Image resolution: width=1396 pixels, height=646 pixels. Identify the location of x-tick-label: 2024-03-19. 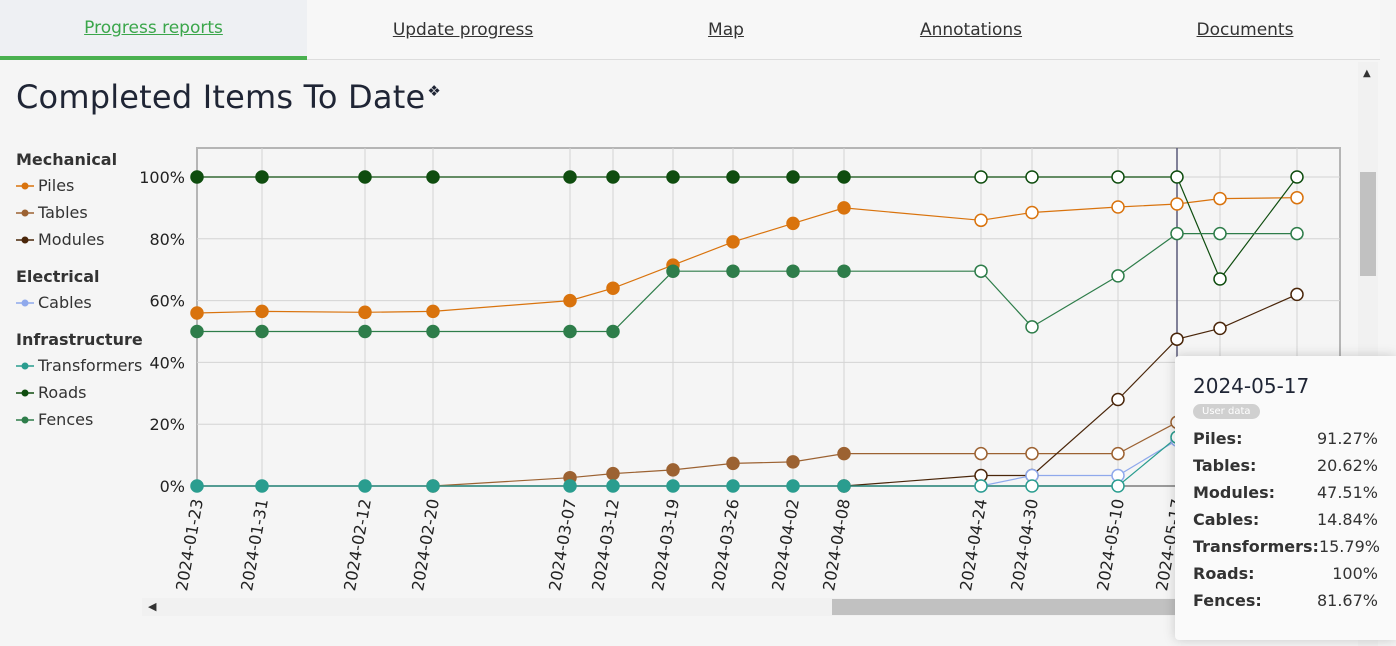
(665, 544).